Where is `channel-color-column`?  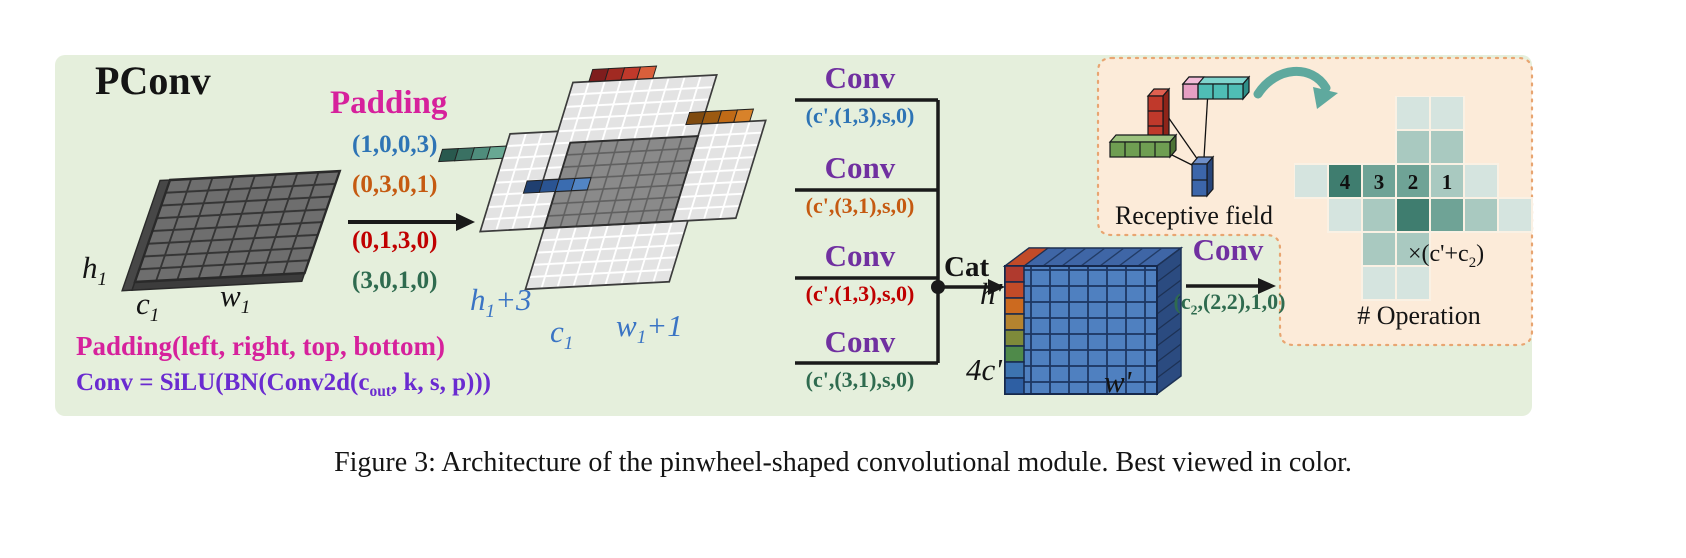 channel-color-column is located at coordinates (1014, 330).